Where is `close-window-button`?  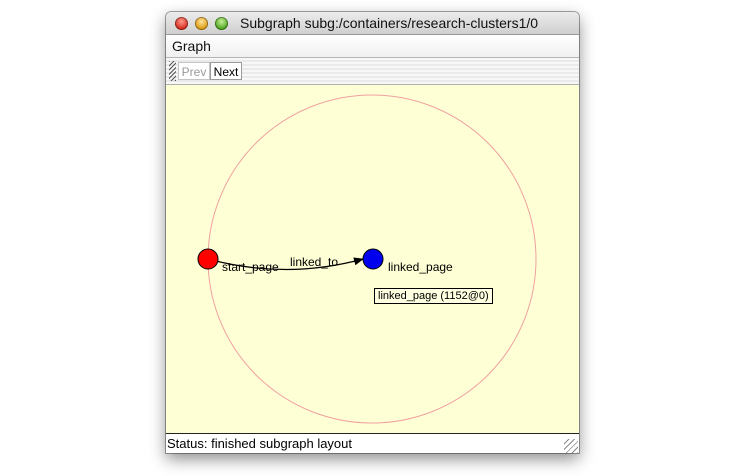 close-window-button is located at coordinates (181, 23).